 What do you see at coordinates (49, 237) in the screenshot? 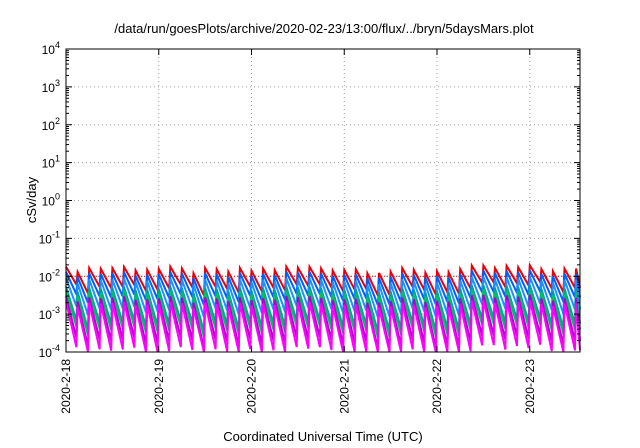
I see `y-tick-label: 10⁻¹` at bounding box center [49, 237].